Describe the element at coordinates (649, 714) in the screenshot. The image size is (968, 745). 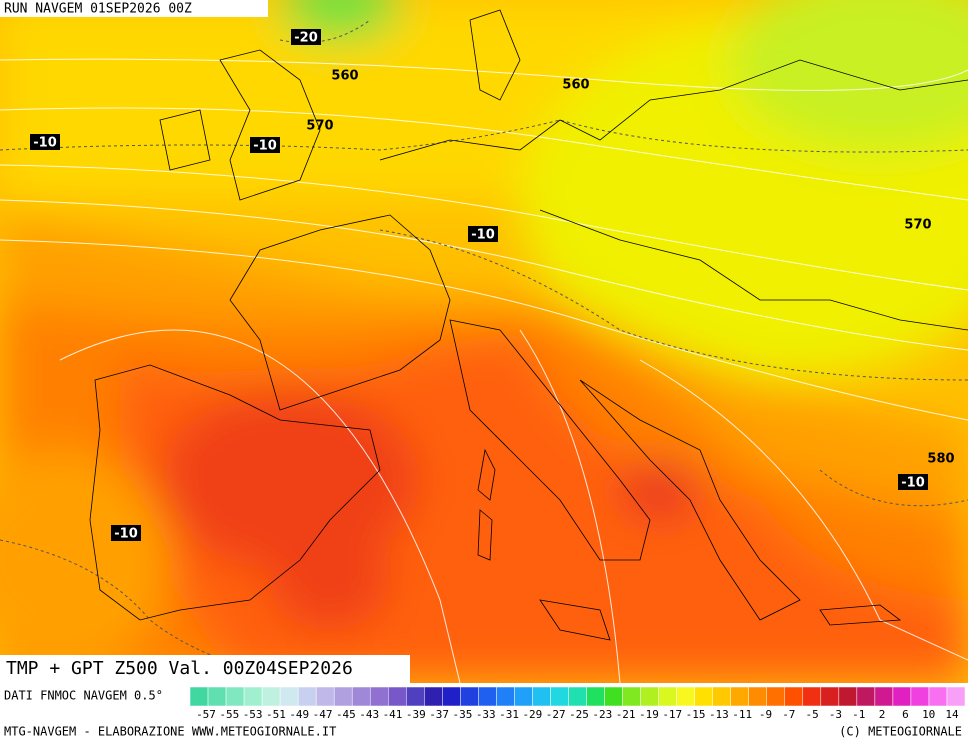
I see `colorbar-label: -19` at that location.